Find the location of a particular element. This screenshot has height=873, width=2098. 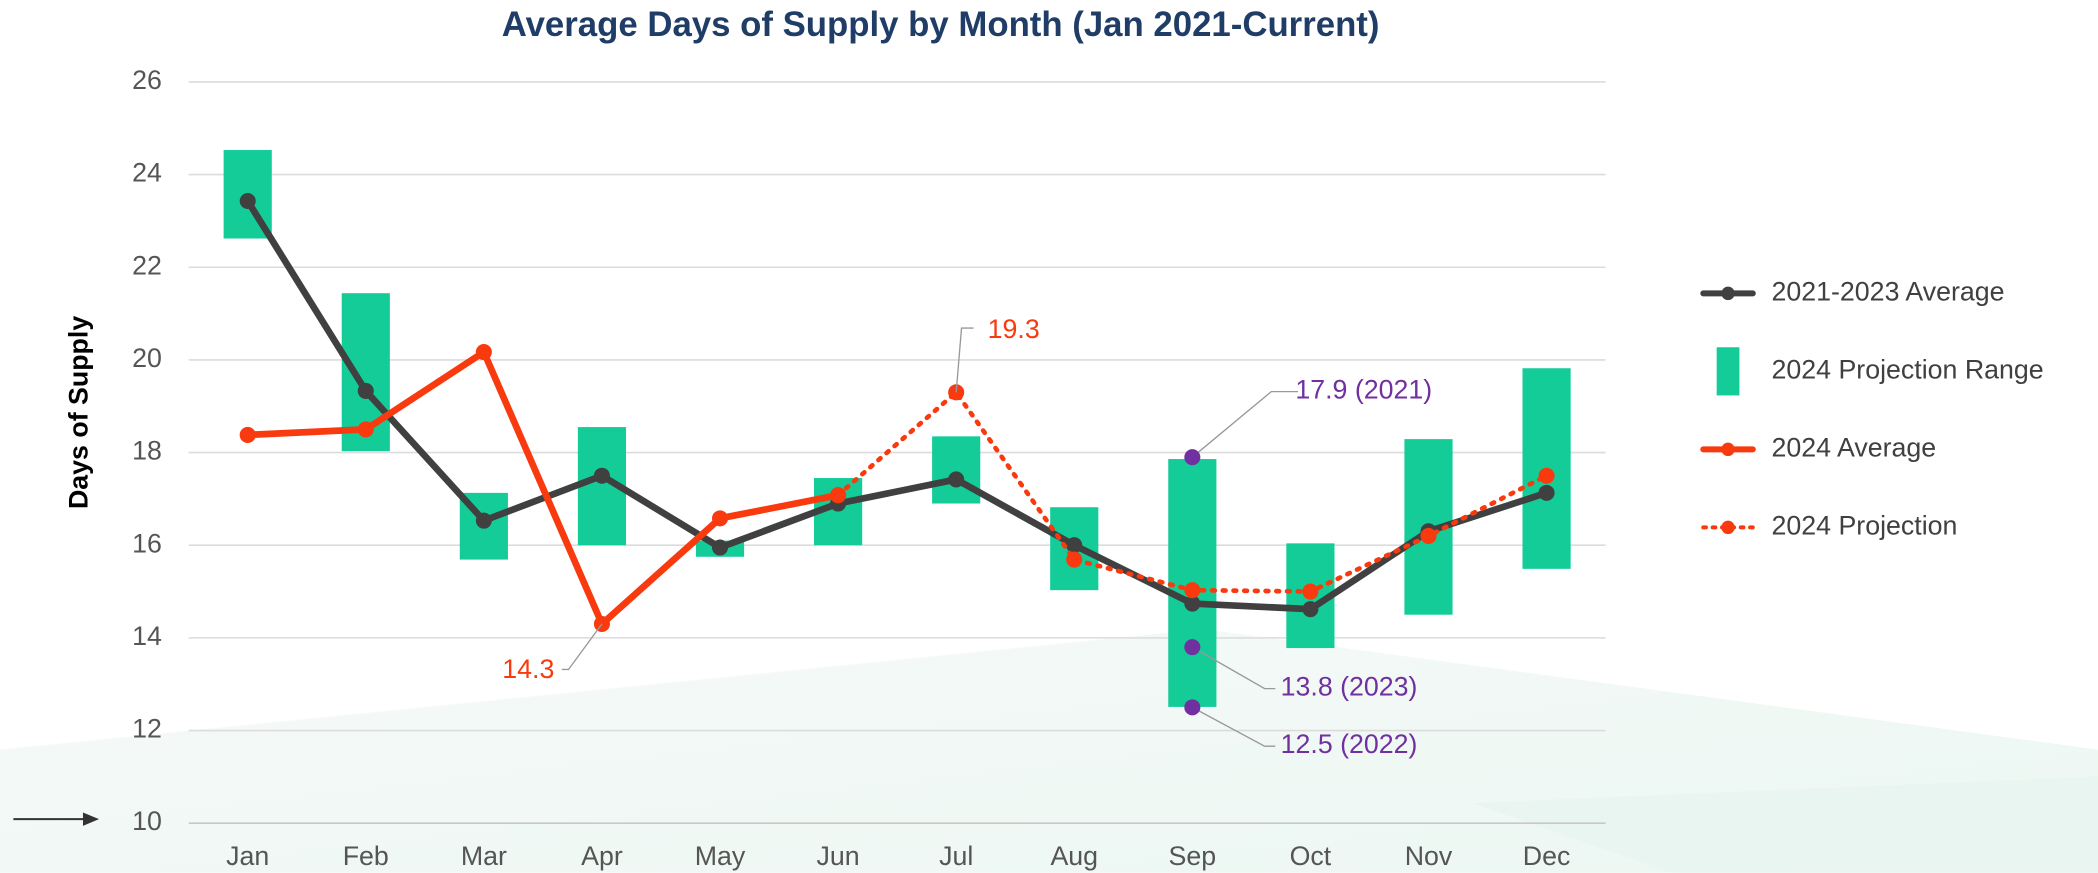

arrow-head is located at coordinates (91, 819).